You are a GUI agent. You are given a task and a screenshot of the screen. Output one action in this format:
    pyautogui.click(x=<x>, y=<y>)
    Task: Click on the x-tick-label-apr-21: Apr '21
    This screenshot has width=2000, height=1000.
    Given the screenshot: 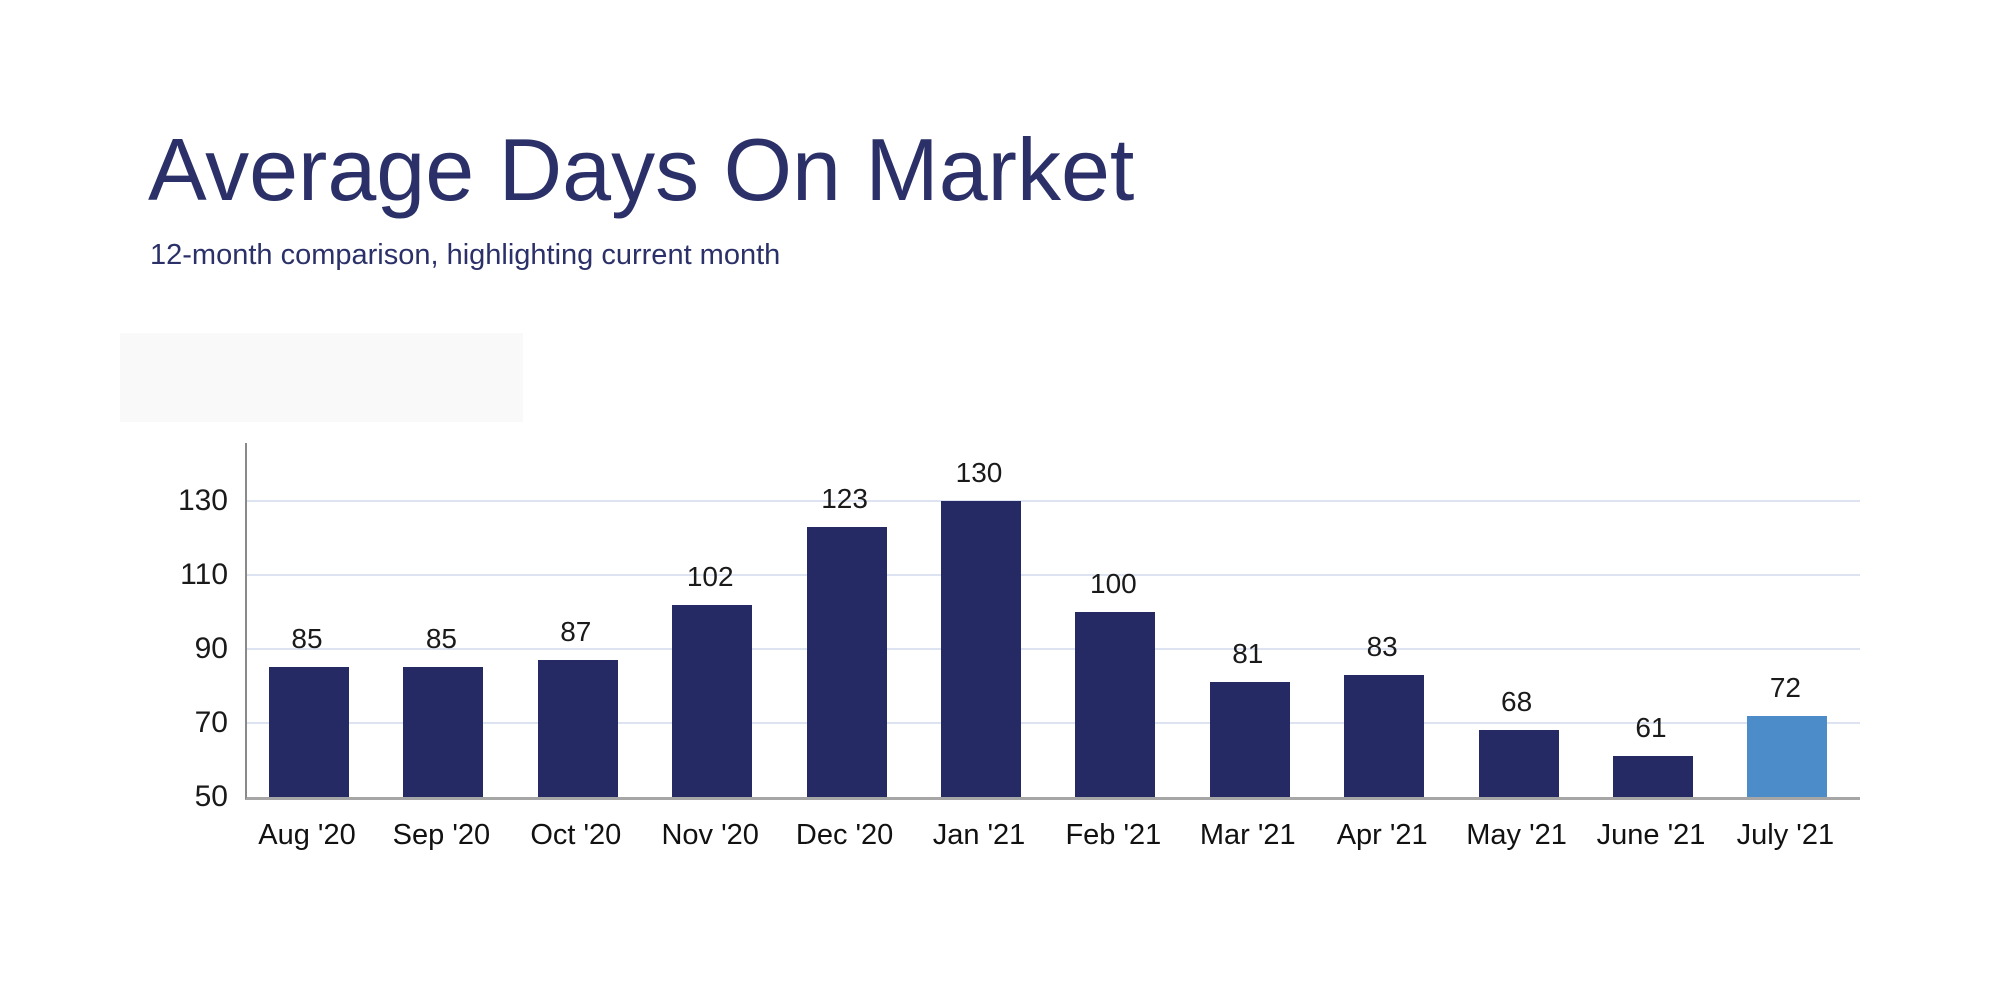 What is the action you would take?
    pyautogui.click(x=1382, y=835)
    